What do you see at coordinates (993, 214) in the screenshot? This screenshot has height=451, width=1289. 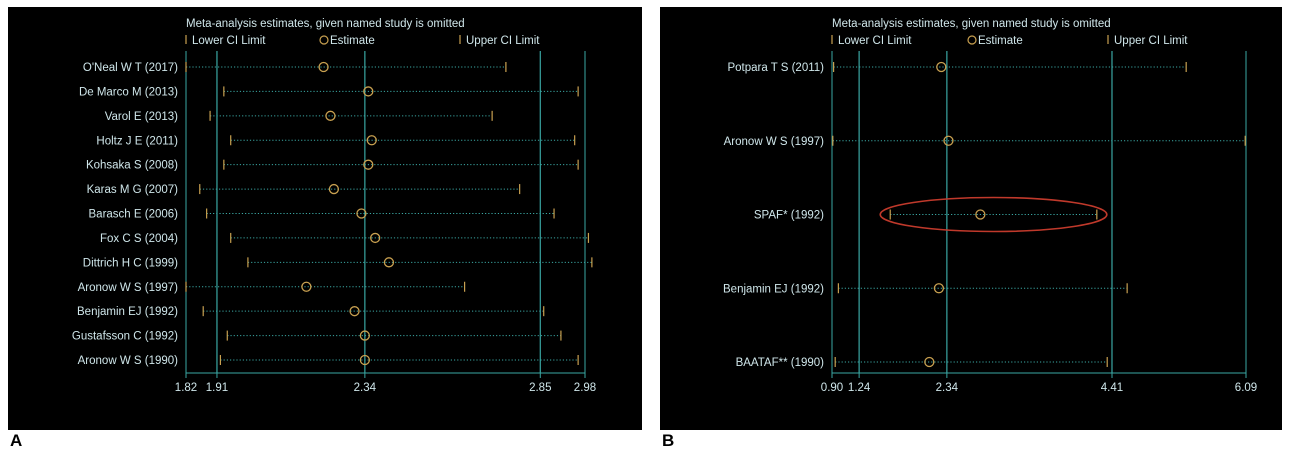 I see `highlight-ellipse` at bounding box center [993, 214].